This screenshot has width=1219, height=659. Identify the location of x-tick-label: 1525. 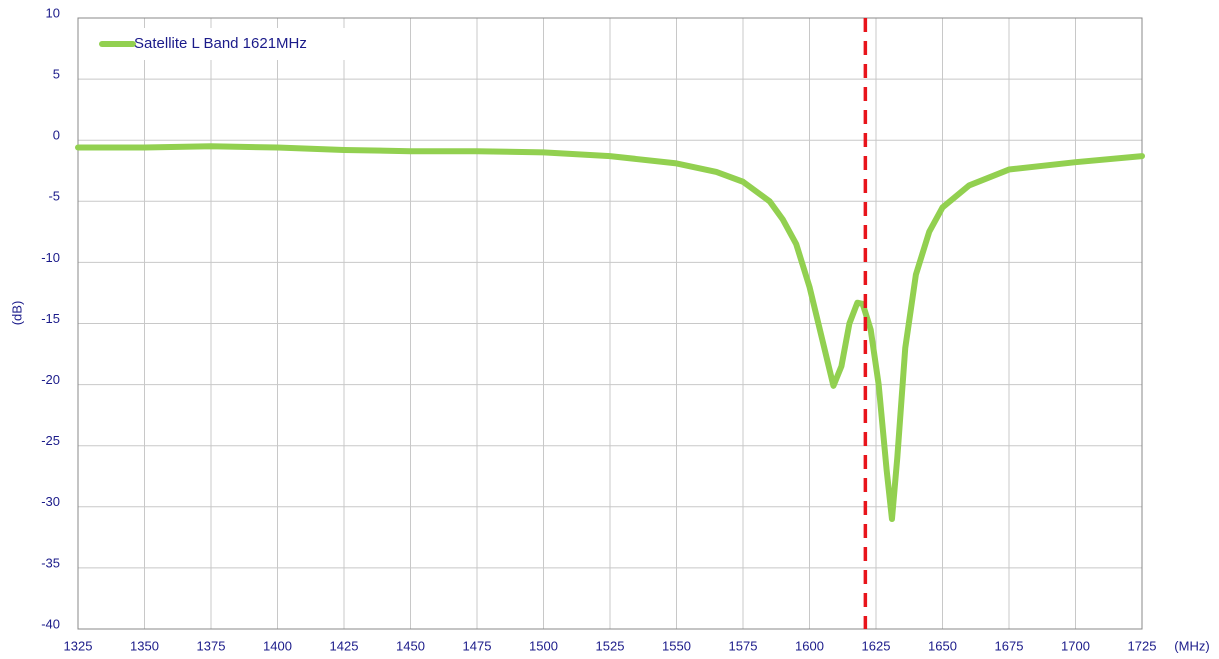
(610, 645).